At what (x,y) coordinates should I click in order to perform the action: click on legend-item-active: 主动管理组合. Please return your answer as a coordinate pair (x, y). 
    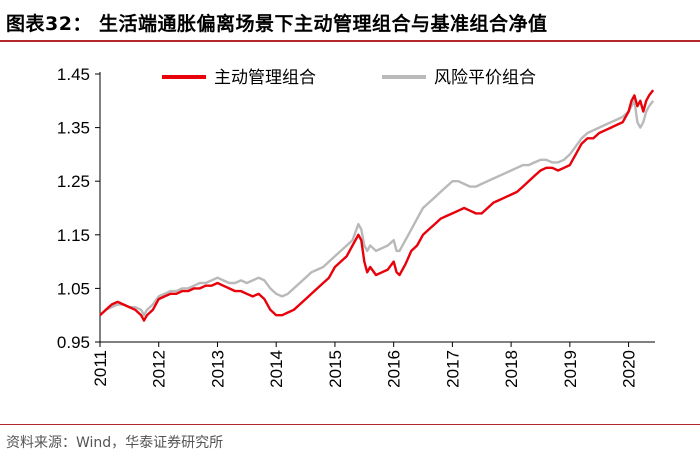
    Looking at the image, I should click on (239, 78).